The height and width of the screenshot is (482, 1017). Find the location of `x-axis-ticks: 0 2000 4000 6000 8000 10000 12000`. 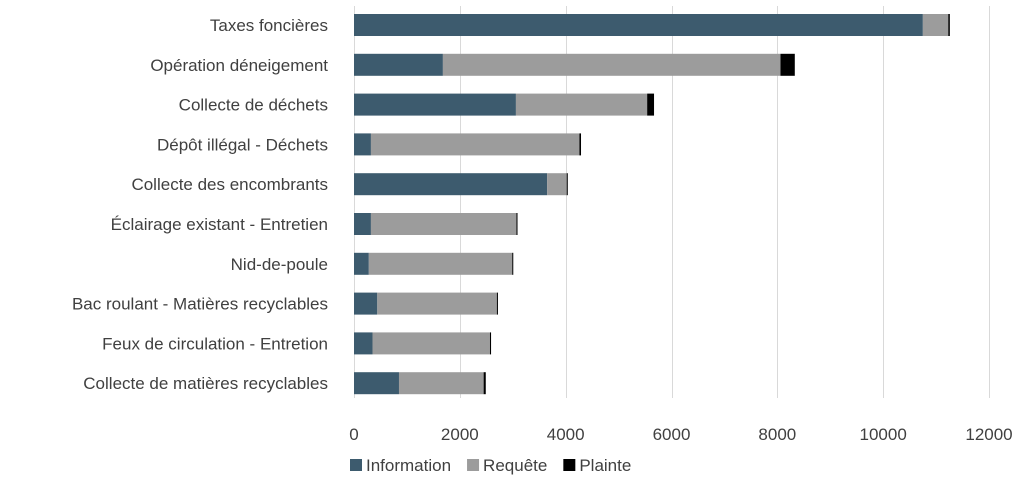

x-axis-ticks: 0 2000 4000 6000 8000 10000 12000 is located at coordinates (680, 434).